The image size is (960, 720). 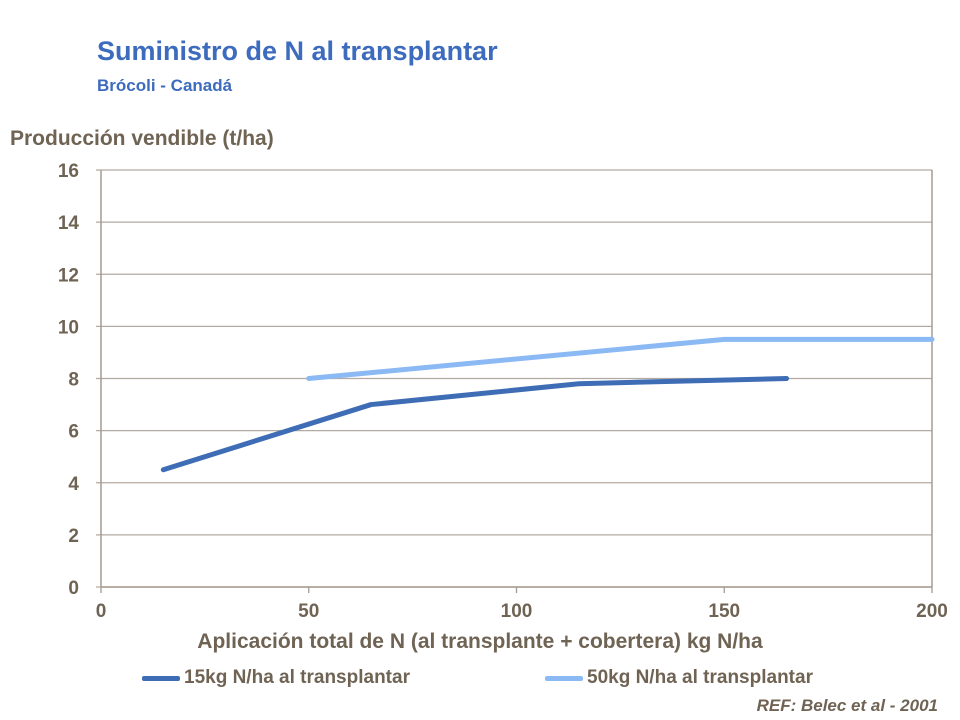 I want to click on x-tick-label: 0, so click(x=101, y=611).